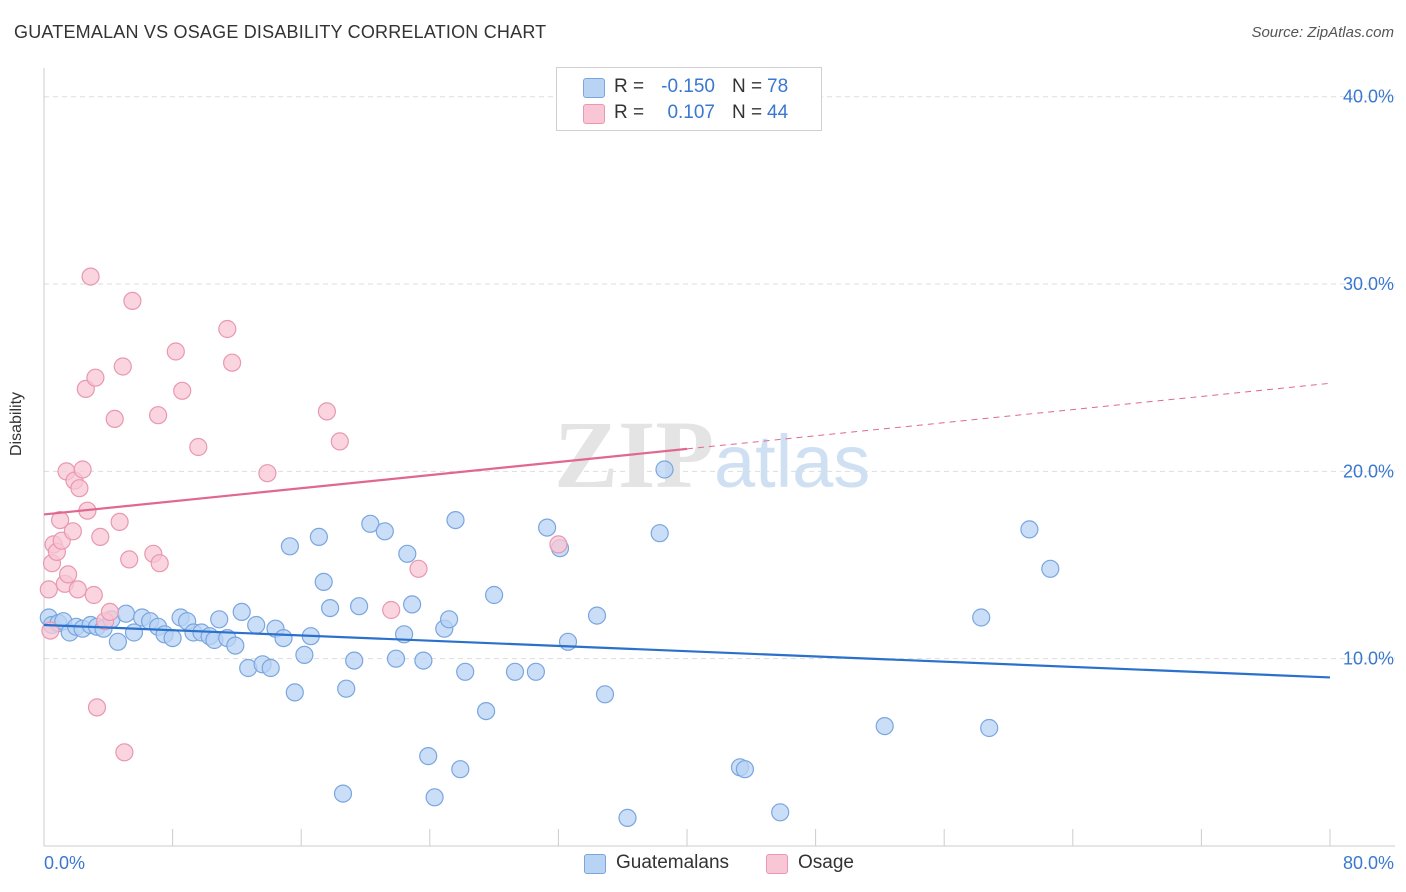 The image size is (1406, 892). I want to click on legend-n-value: 78, so click(778, 86).